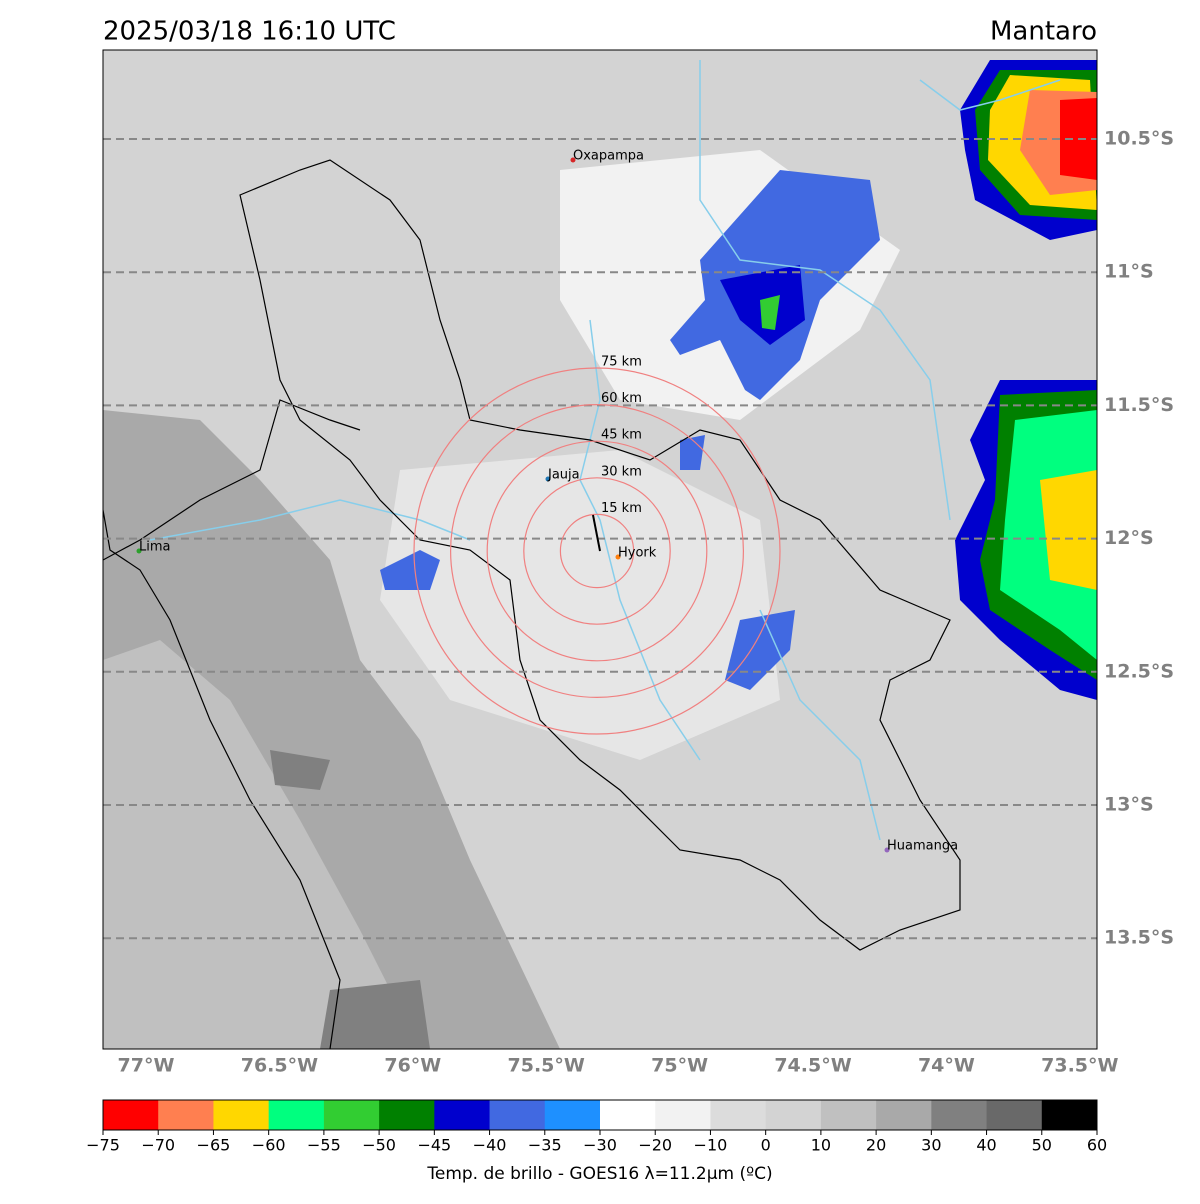 The width and height of the screenshot is (1200, 1204). I want to click on colorbar-tick-label: −45, so click(434, 1145).